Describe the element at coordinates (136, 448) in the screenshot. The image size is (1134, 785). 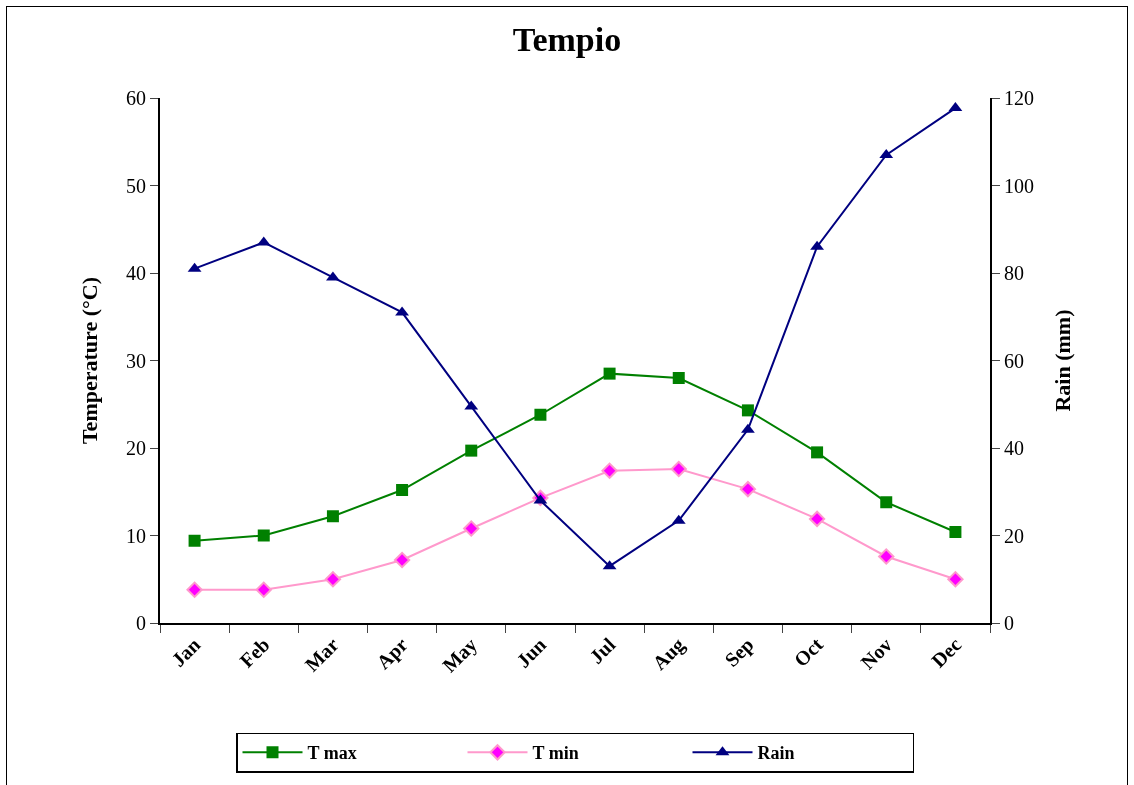
I see `y-tick-label: 20` at that location.